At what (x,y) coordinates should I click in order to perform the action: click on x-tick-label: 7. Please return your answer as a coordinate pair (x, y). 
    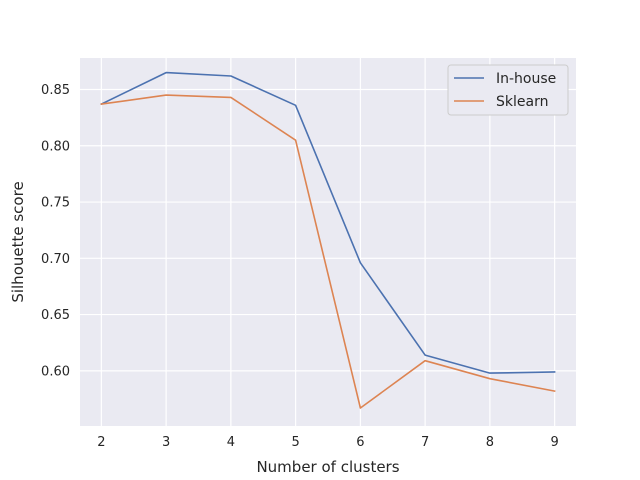
    Looking at the image, I should click on (425, 442).